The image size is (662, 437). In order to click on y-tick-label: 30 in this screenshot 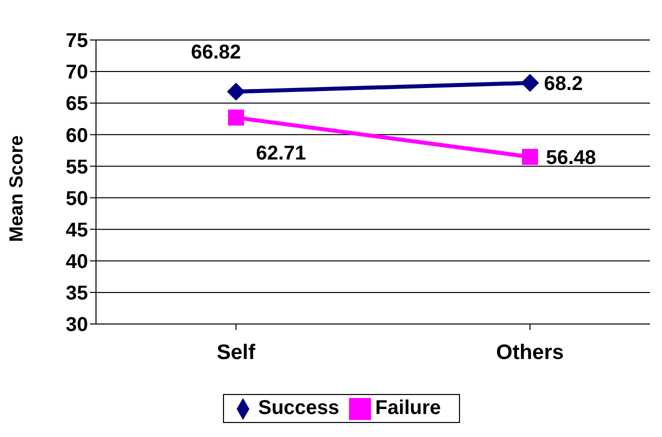, I will do `click(77, 325)`.